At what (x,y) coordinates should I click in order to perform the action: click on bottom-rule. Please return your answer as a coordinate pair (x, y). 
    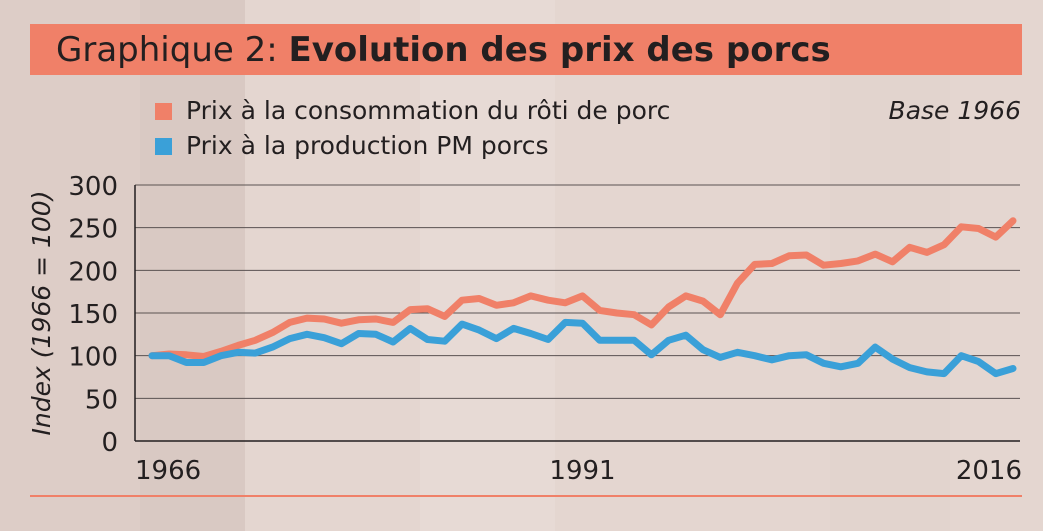
    Looking at the image, I should click on (526, 496).